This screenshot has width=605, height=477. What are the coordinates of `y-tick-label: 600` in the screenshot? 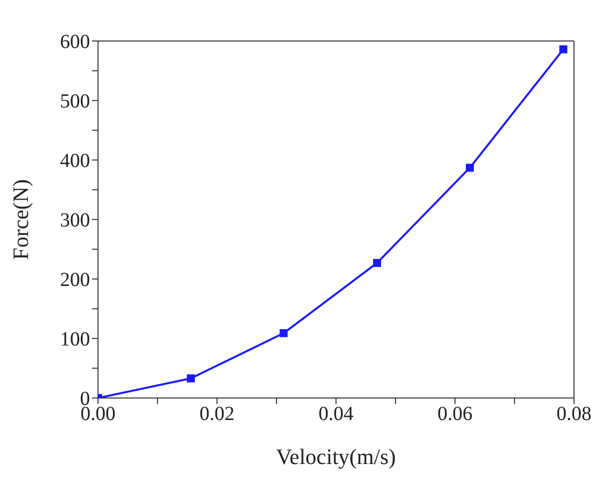 It's located at (75, 42).